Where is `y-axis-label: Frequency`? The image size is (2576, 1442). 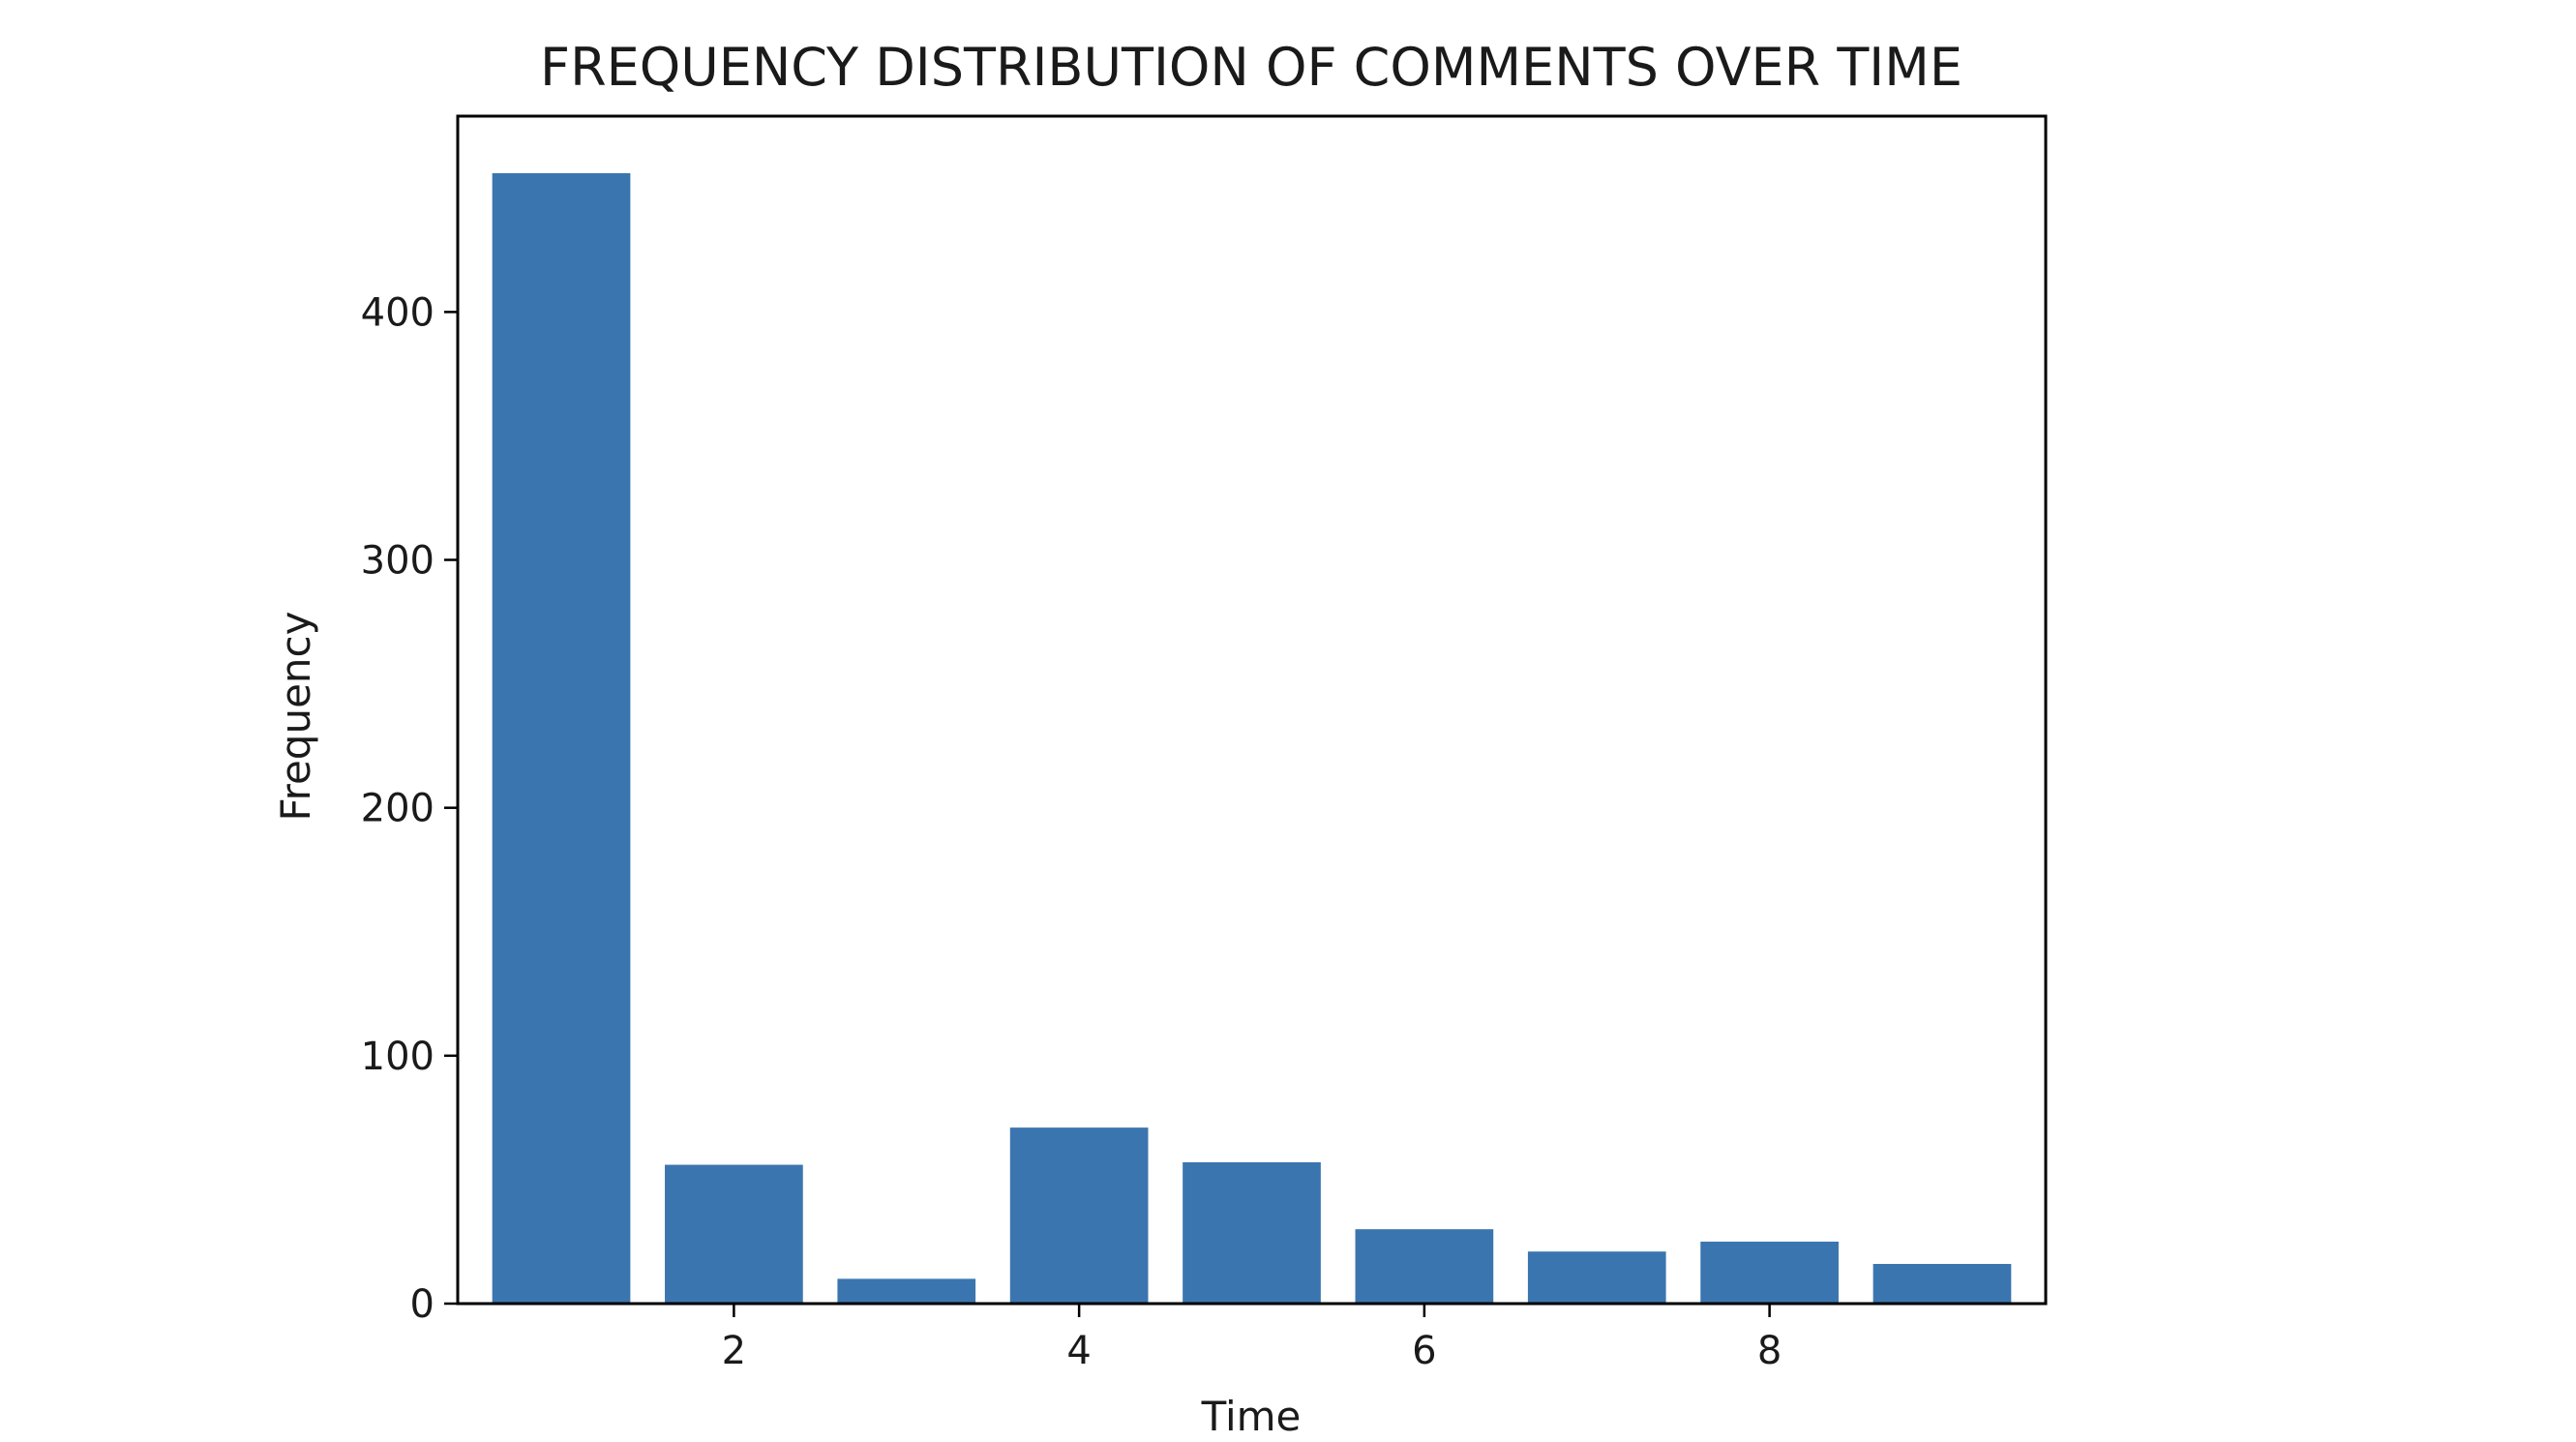
y-axis-label: Frequency is located at coordinates (295, 717).